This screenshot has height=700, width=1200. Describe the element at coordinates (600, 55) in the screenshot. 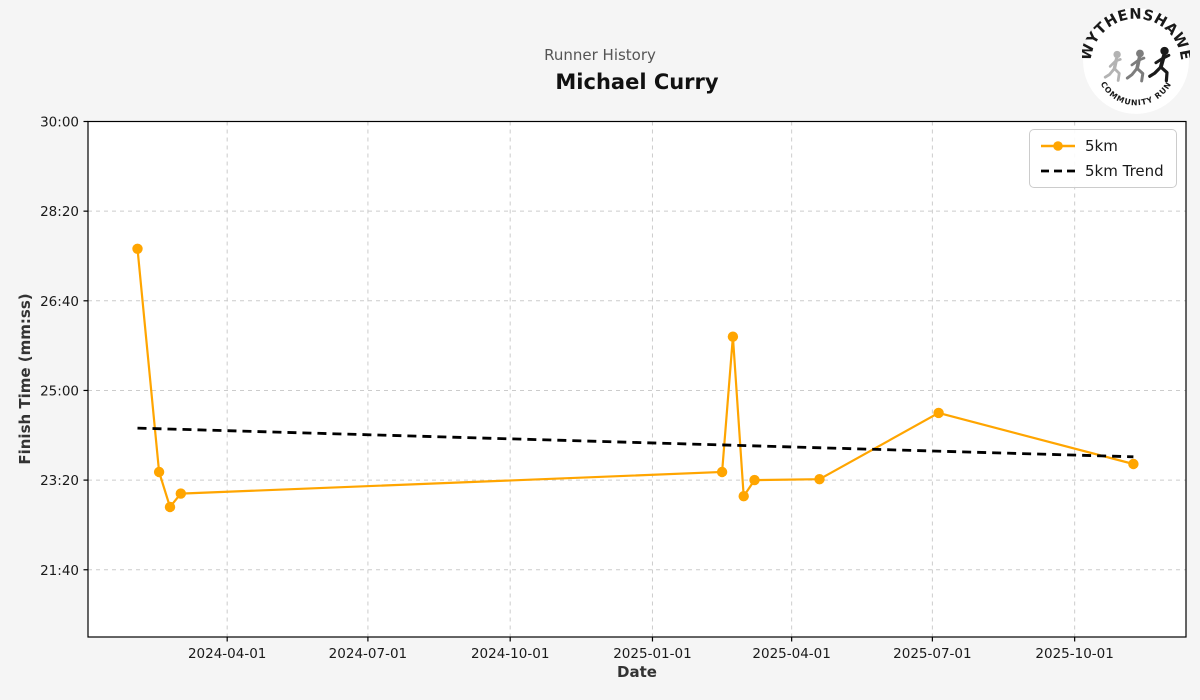

I see `chart-subtitle: Runner History` at that location.